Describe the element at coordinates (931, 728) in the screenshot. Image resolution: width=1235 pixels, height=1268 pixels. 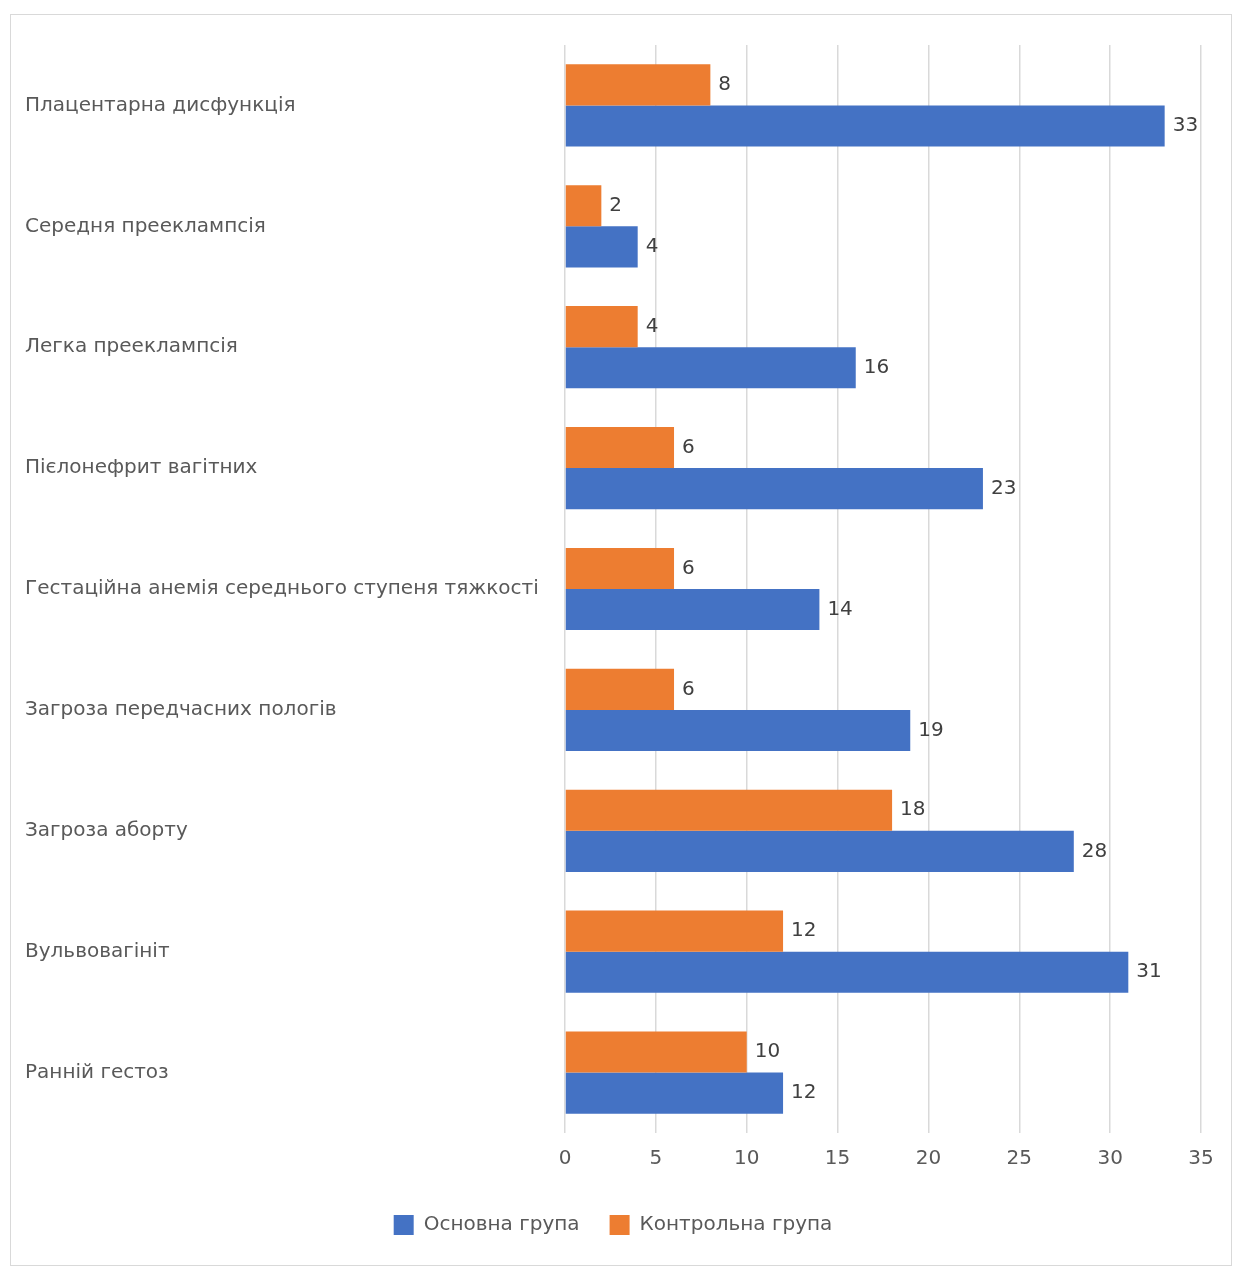
I see `data-label: 19` at that location.